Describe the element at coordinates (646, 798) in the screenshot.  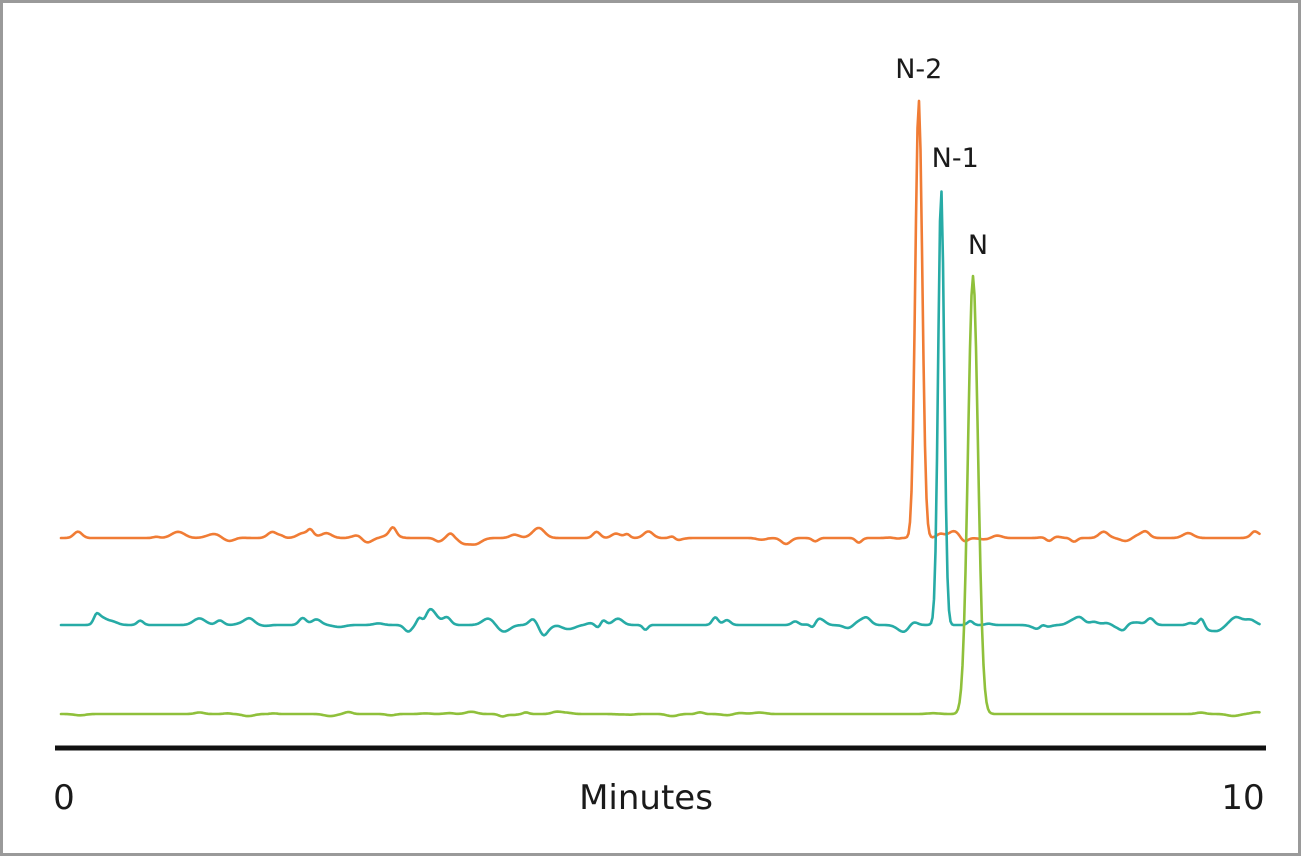
I see `x-axis-label: Minutes` at that location.